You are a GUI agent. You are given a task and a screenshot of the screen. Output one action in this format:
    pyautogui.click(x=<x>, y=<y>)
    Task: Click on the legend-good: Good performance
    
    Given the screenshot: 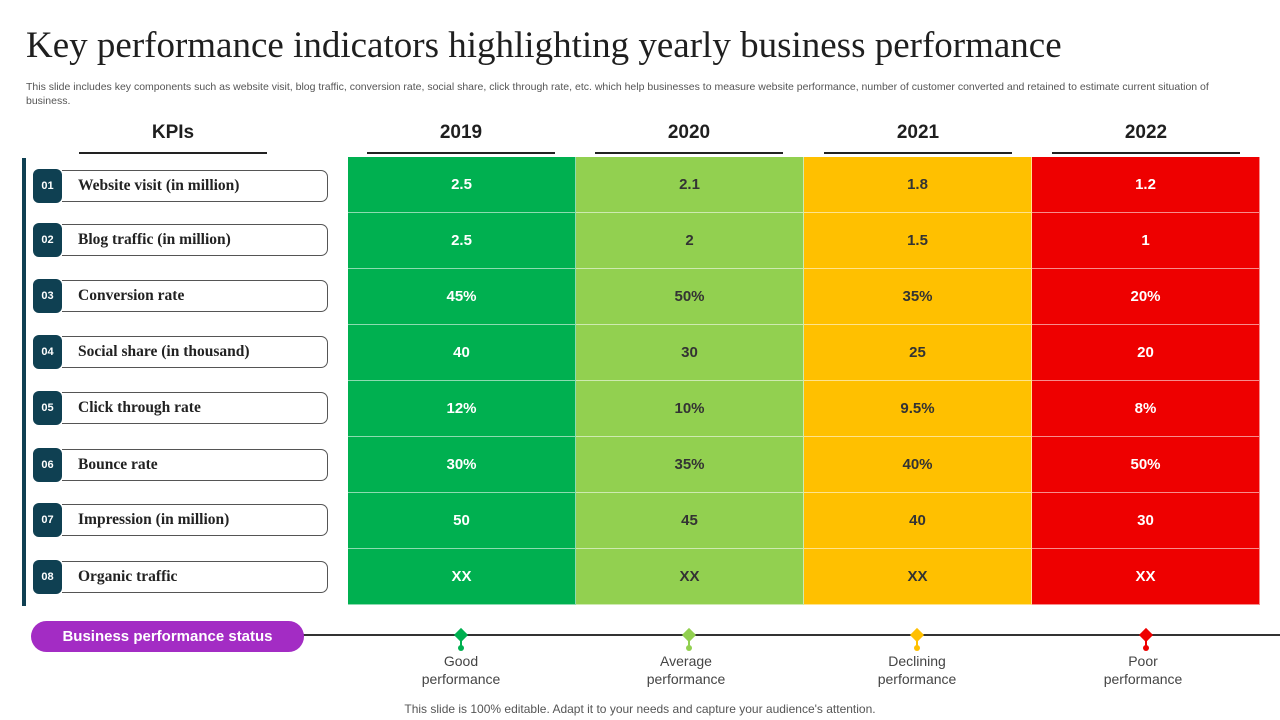 What is the action you would take?
    pyautogui.click(x=461, y=670)
    